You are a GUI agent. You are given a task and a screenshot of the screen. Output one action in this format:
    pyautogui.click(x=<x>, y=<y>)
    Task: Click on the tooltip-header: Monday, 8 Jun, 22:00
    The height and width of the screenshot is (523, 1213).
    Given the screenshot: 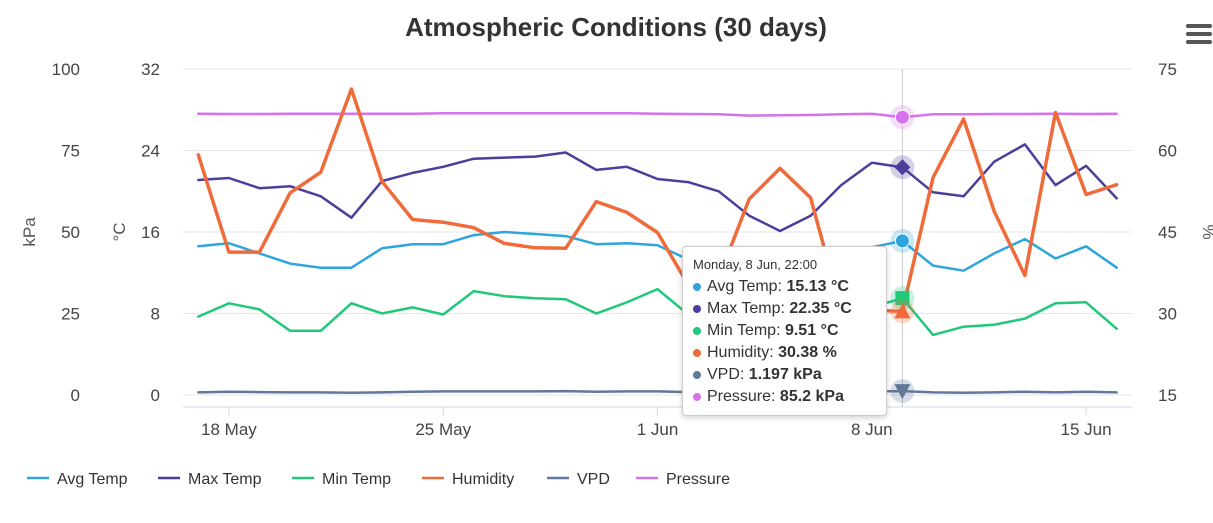 What is the action you would take?
    pyautogui.click(x=755, y=264)
    